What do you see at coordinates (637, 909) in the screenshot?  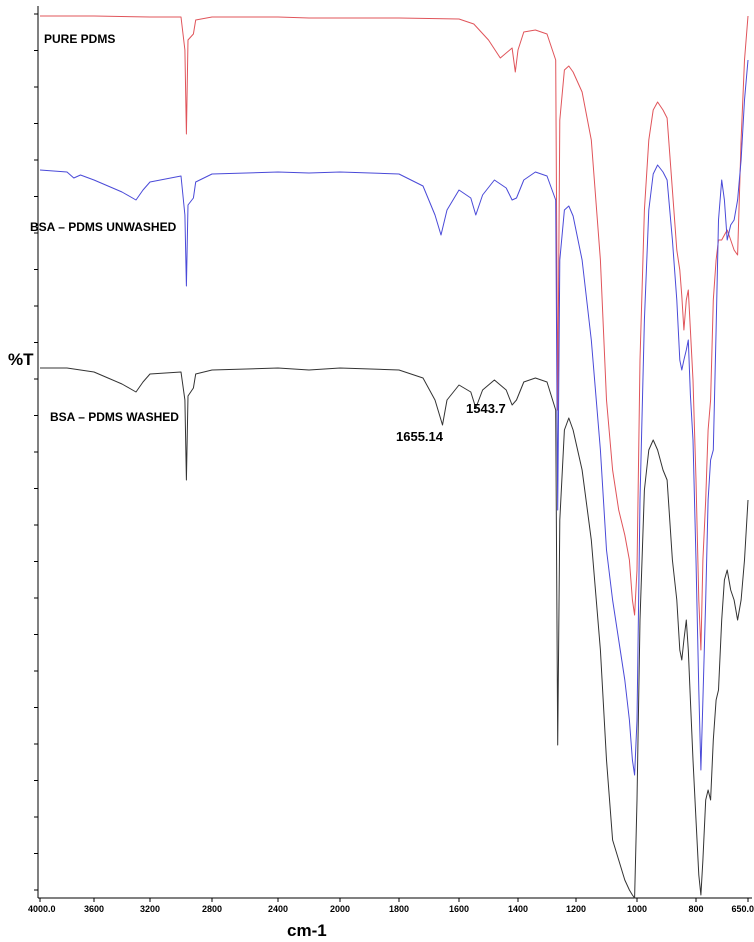 I see `x-tick-label: 1000` at bounding box center [637, 909].